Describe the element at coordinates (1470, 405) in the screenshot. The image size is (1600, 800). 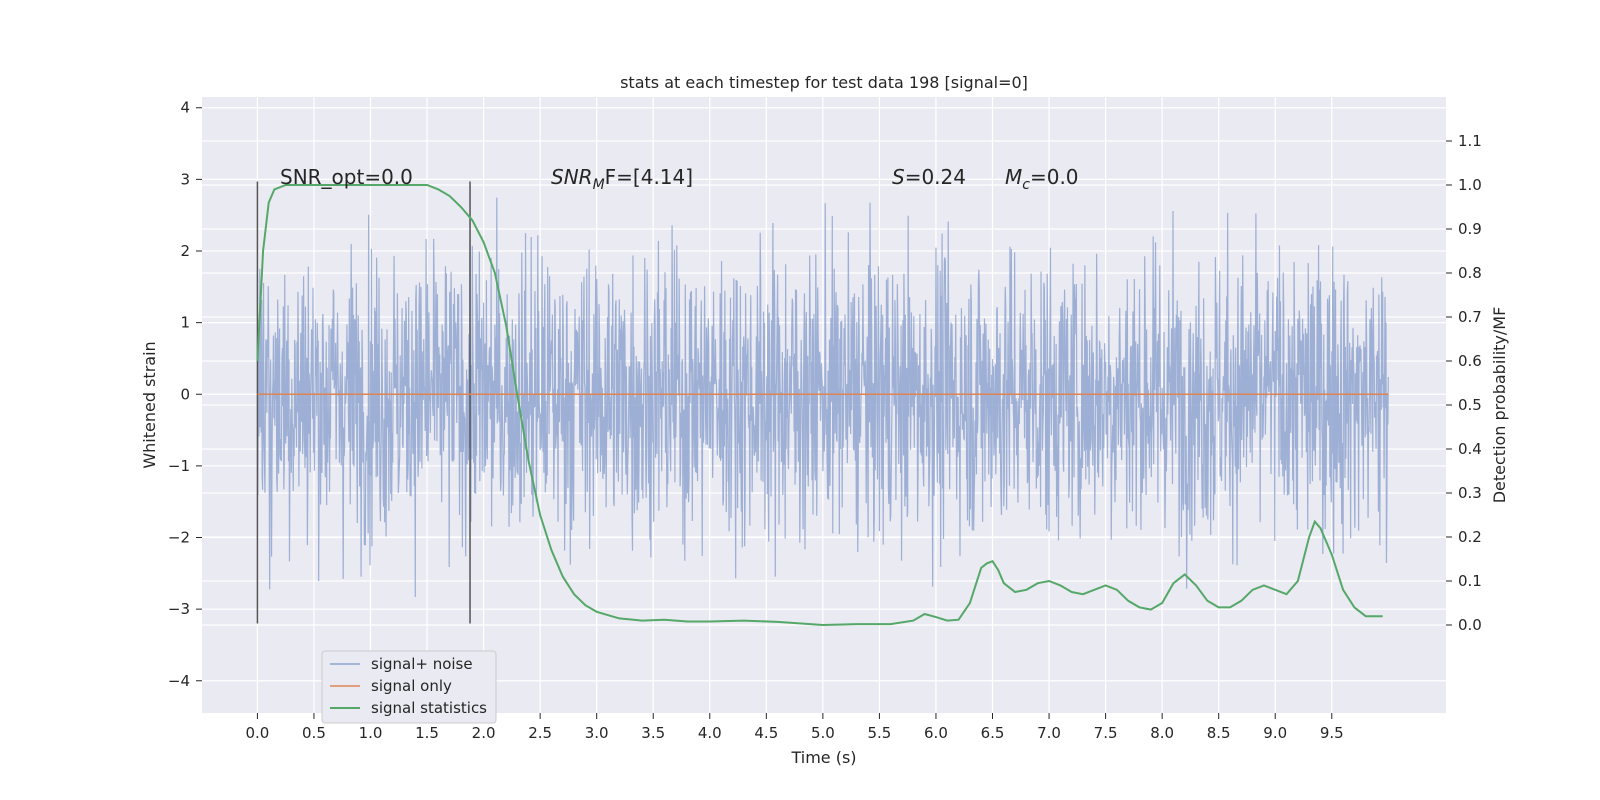
I see `right-tick-label: 0.5` at that location.